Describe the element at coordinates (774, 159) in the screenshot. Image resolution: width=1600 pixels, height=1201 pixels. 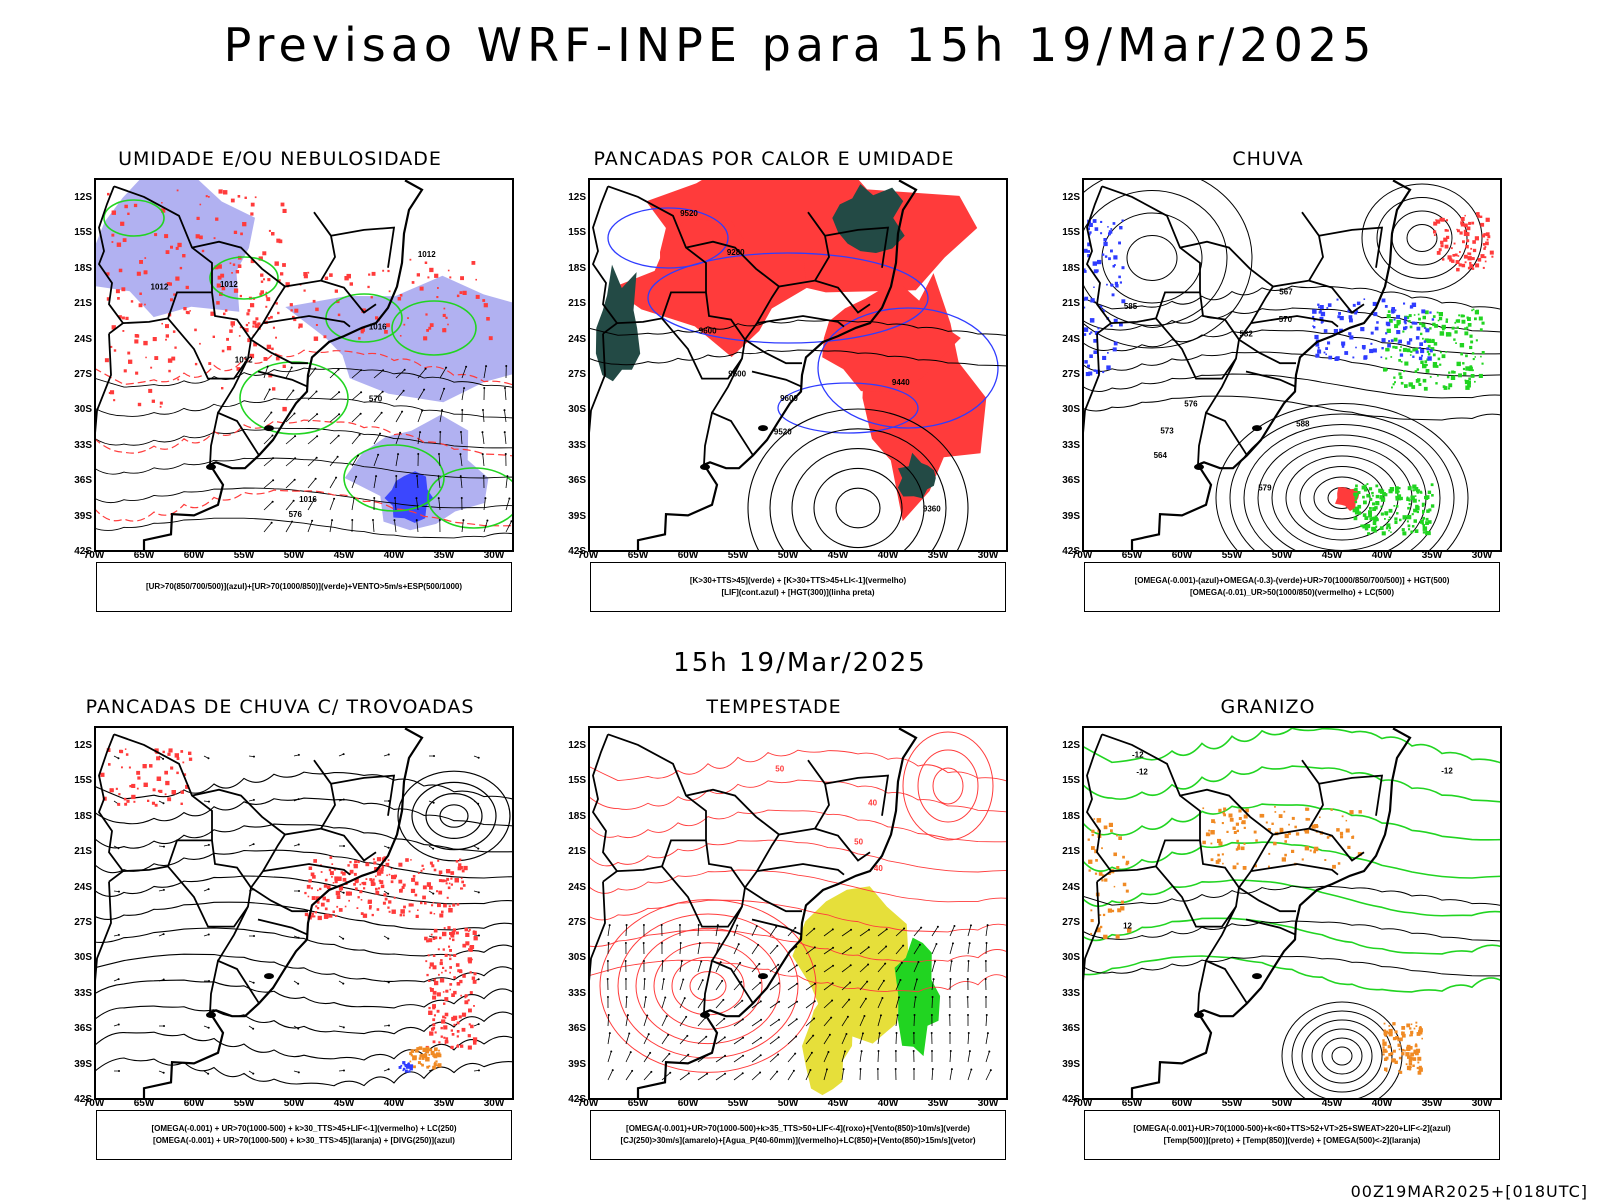
I see `panel-title: PANCADAS POR CALOR E UMIDADE` at that location.